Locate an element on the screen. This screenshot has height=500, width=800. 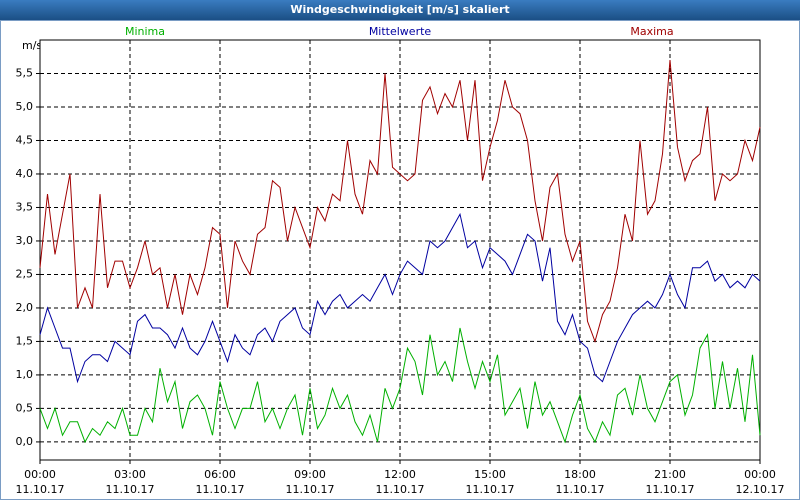
legend-entry: Minima is located at coordinates (145, 31).